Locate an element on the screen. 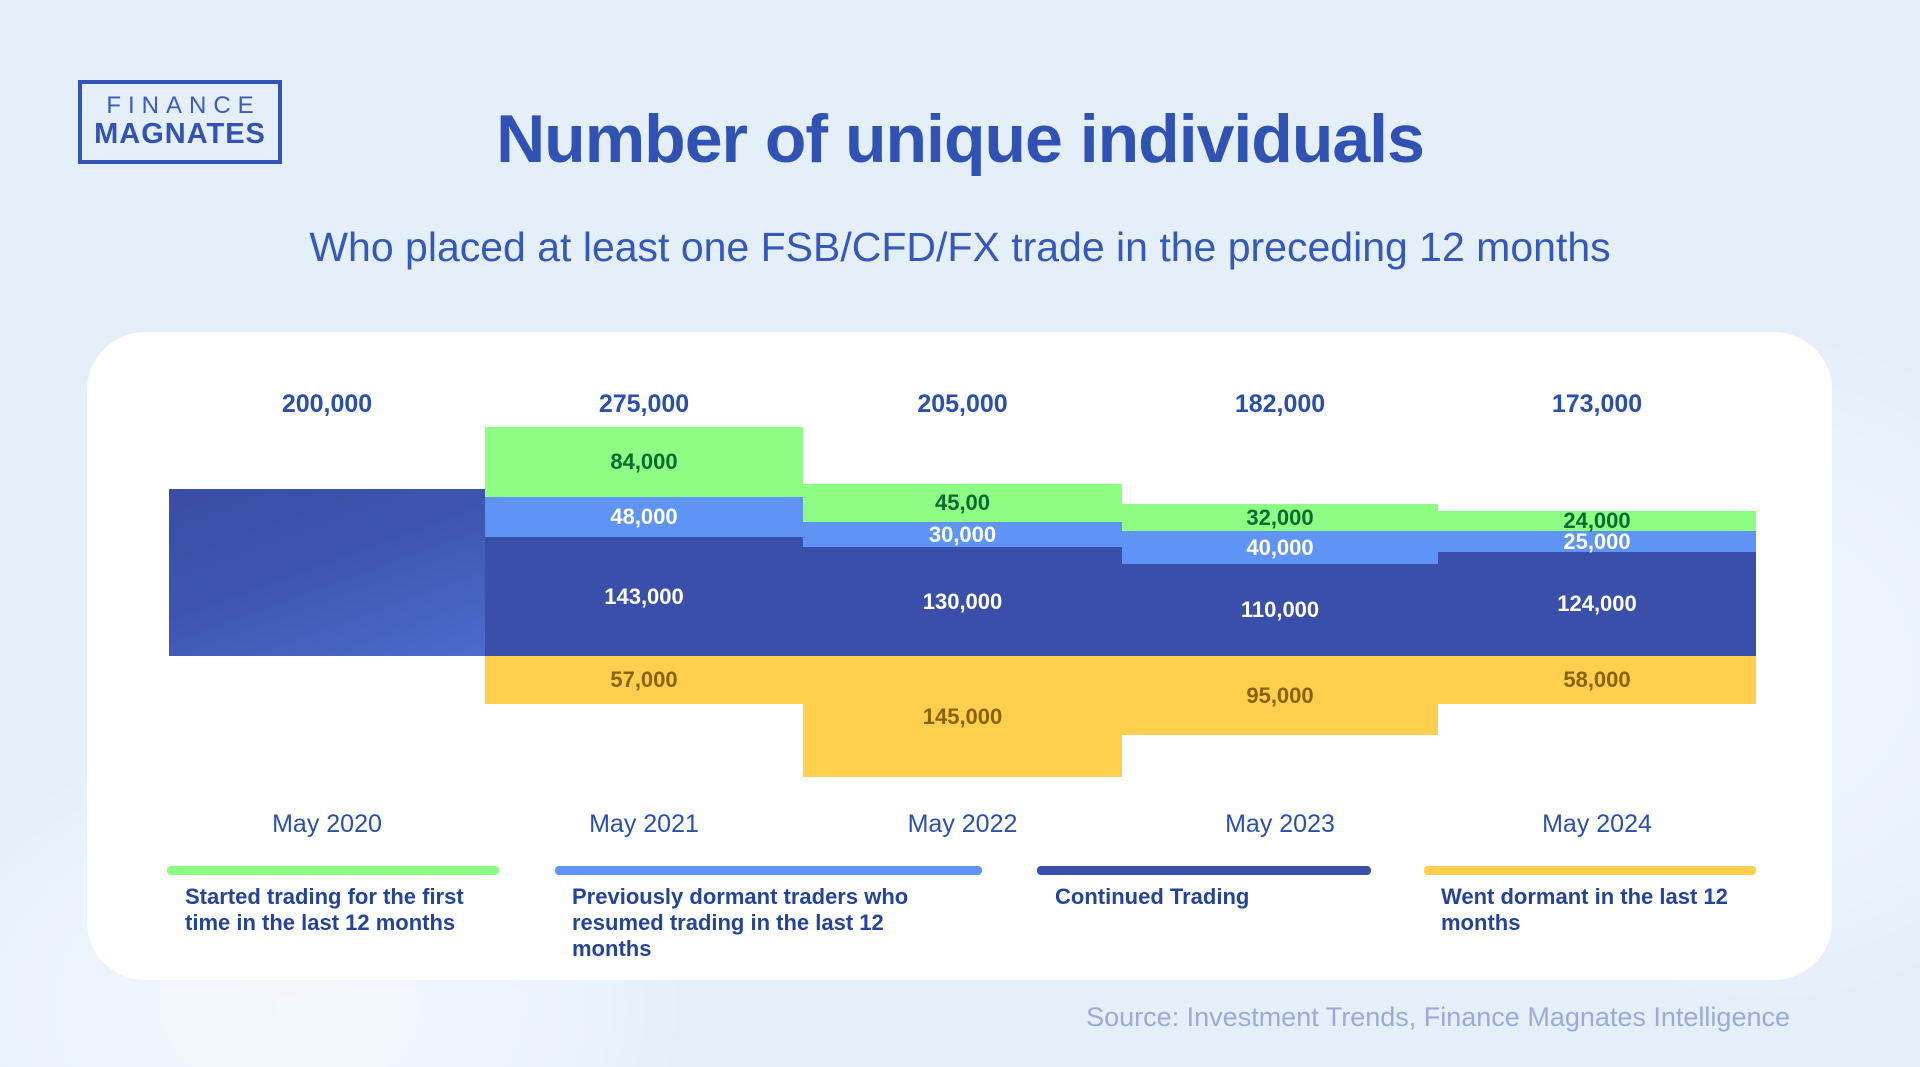 The image size is (1920, 1067). legend-label-continued: Continued Trading is located at coordinates (1152, 896).